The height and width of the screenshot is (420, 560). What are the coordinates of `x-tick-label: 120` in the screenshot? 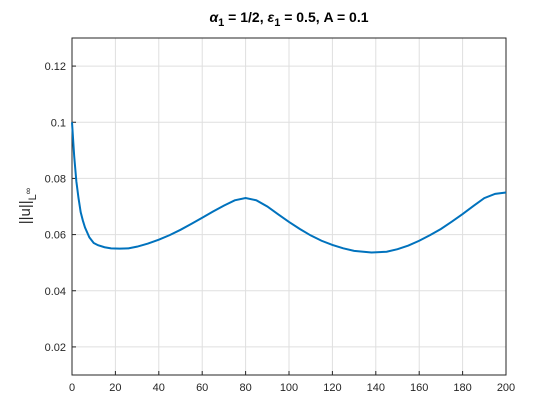 It's located at (332, 388).